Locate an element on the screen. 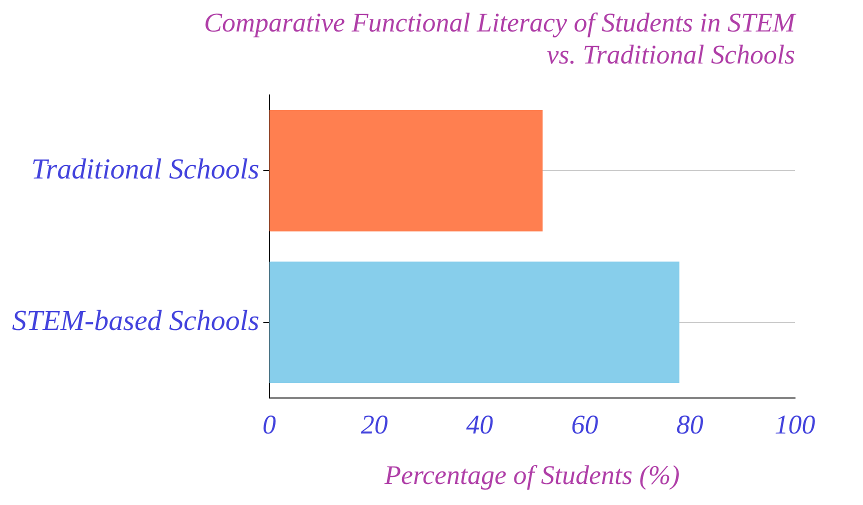  x-tick-label: 80 is located at coordinates (690, 424).